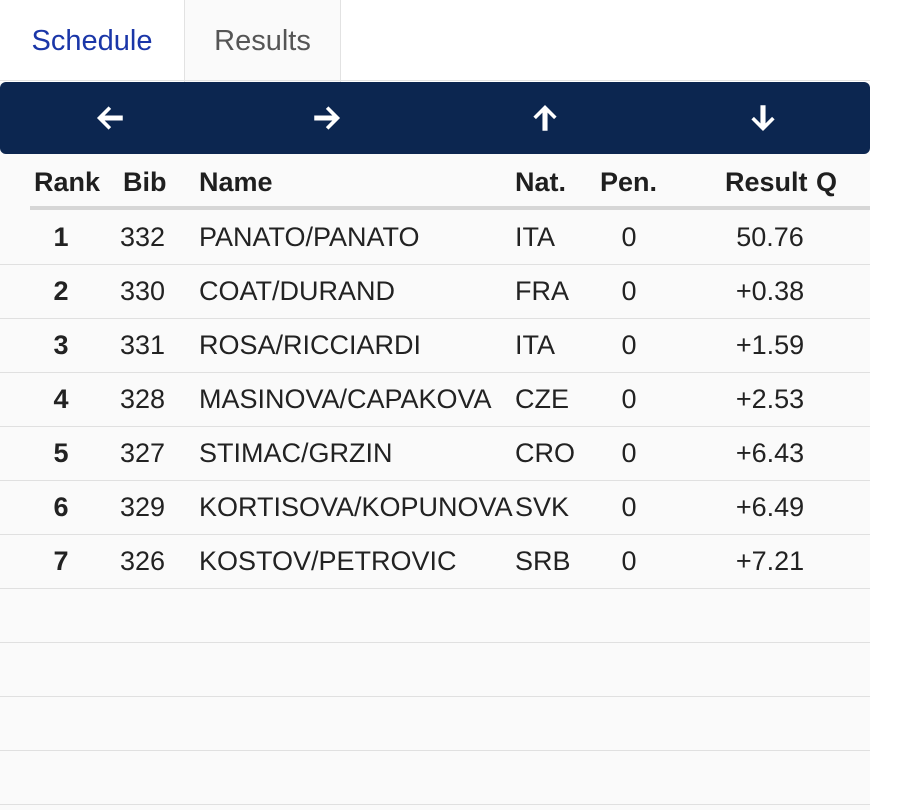  What do you see at coordinates (543, 561) in the screenshot?
I see `nation-cell: SRB` at bounding box center [543, 561].